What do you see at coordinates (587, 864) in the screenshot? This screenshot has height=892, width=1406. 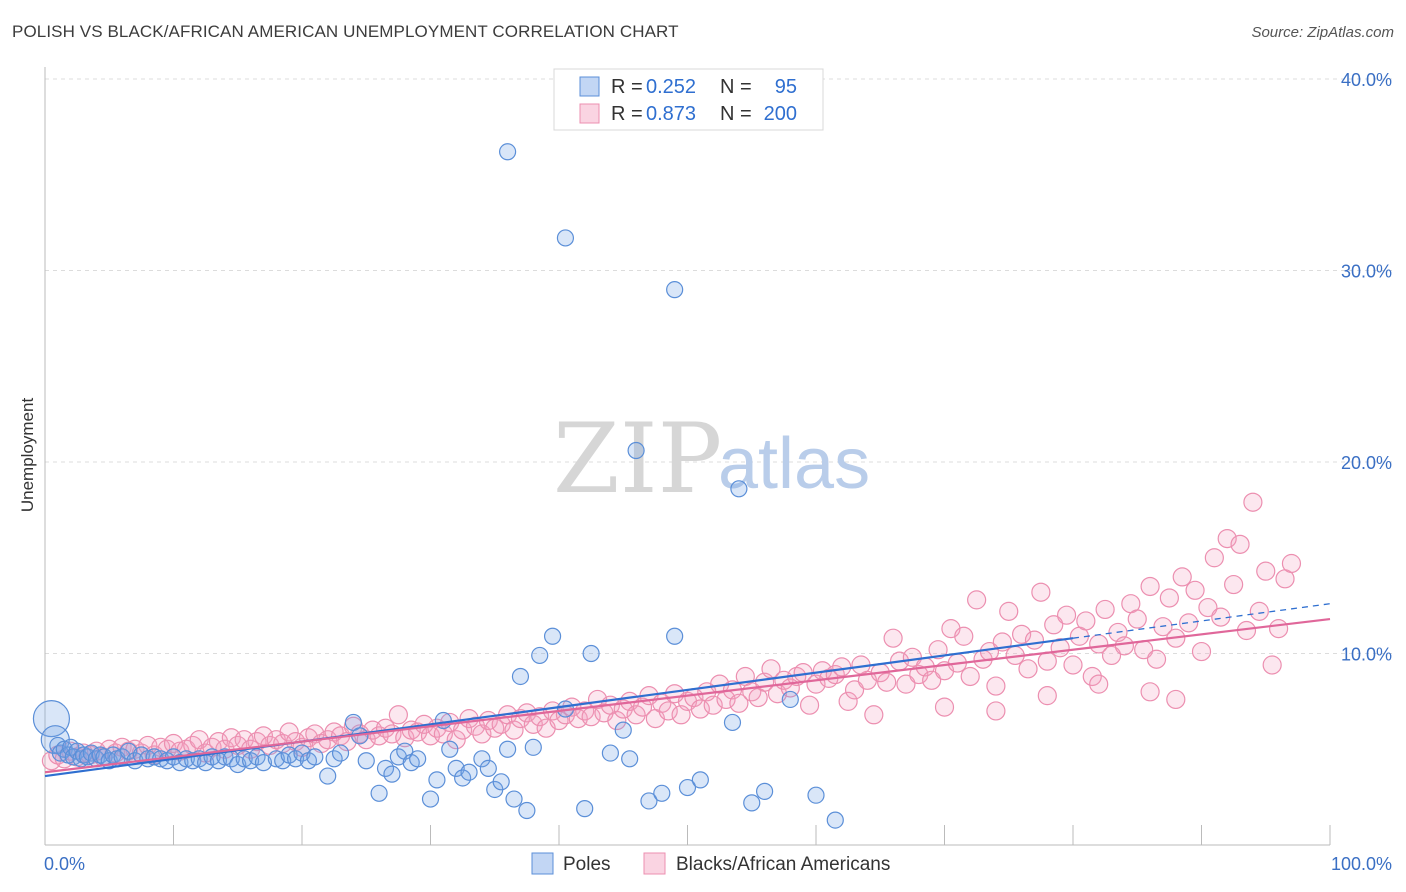 I see `bottom-legend-label-poles: Poles` at bounding box center [587, 864].